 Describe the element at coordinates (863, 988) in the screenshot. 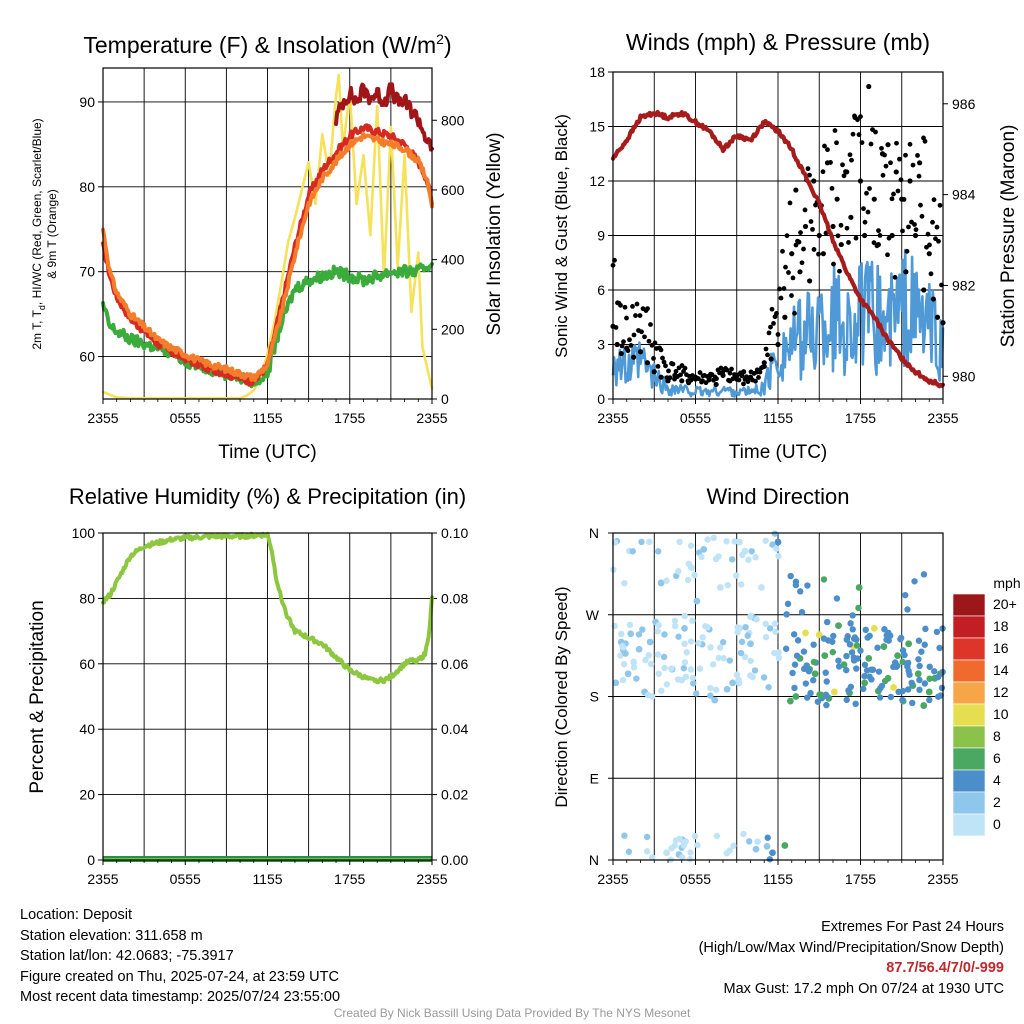

I see `max-gust: Max Gust: 17.2 mph On 07/24 at 1930 UTC` at that location.